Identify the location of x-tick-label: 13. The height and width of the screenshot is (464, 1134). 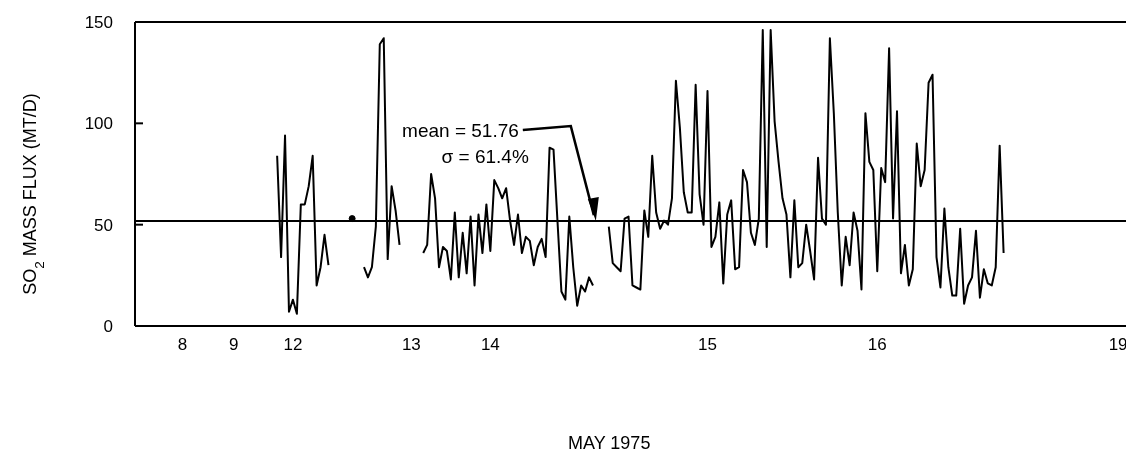
(411, 344).